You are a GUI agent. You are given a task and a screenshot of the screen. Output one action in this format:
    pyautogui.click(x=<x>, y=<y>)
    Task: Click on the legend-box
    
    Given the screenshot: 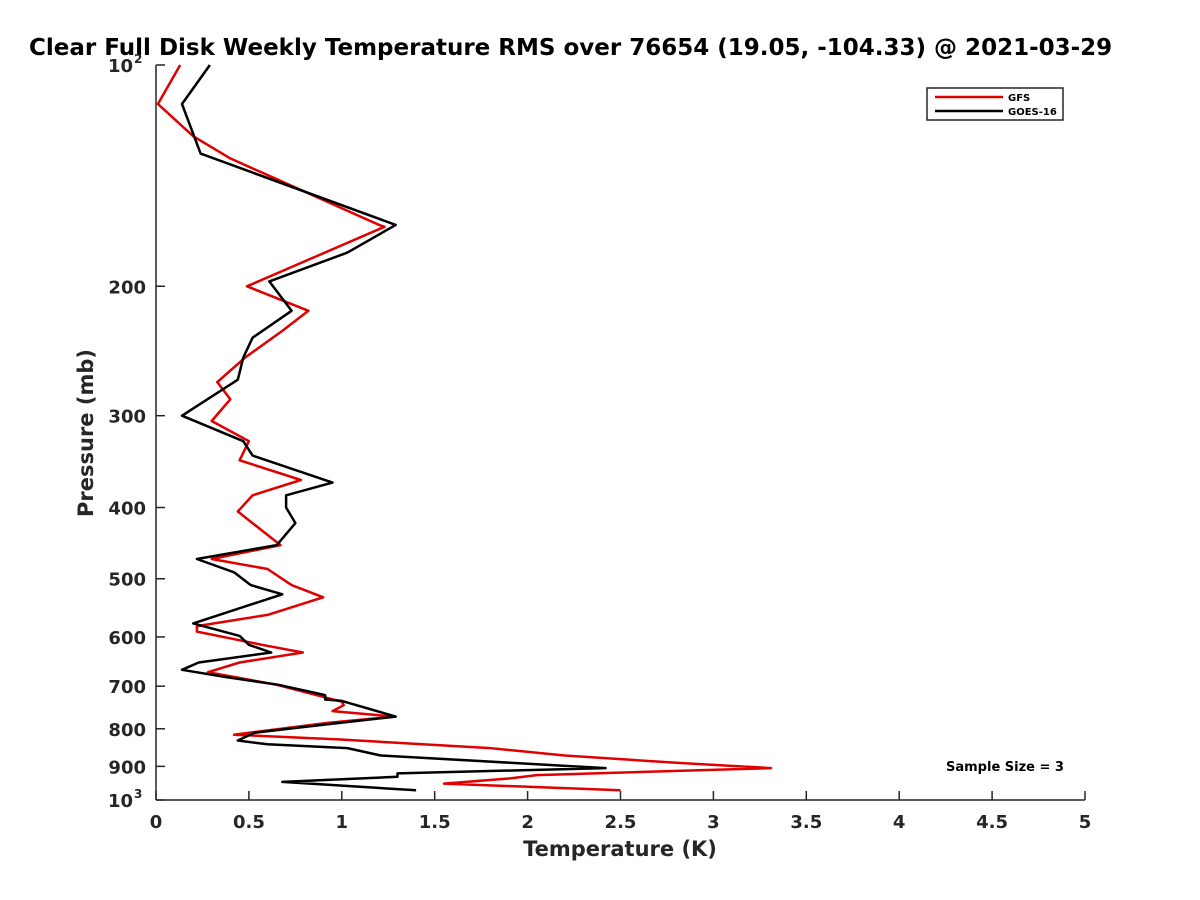 What is the action you would take?
    pyautogui.click(x=995, y=104)
    